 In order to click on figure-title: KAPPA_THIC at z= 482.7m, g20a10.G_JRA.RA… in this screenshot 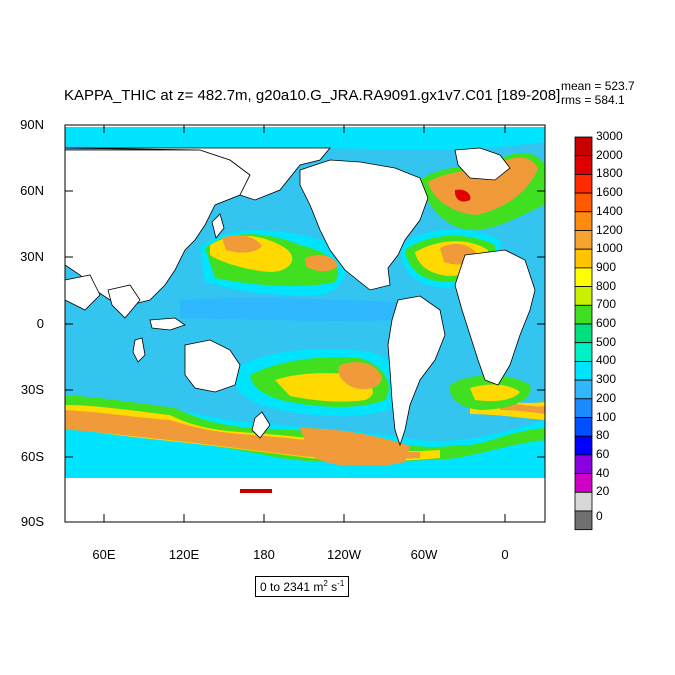, I will do `click(312, 95)`.